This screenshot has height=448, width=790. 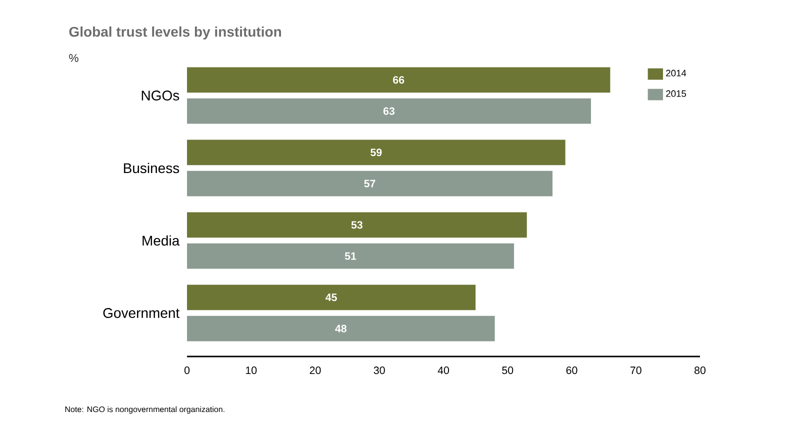 What do you see at coordinates (315, 370) in the screenshot?
I see `x-tick-label: 20` at bounding box center [315, 370].